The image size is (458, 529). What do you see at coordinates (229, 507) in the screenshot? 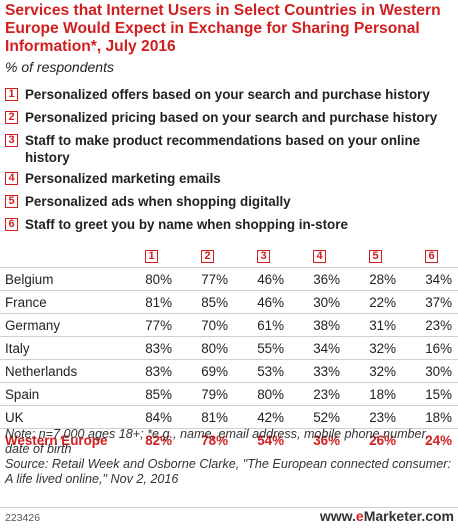
I see `footer-divider` at bounding box center [229, 507].